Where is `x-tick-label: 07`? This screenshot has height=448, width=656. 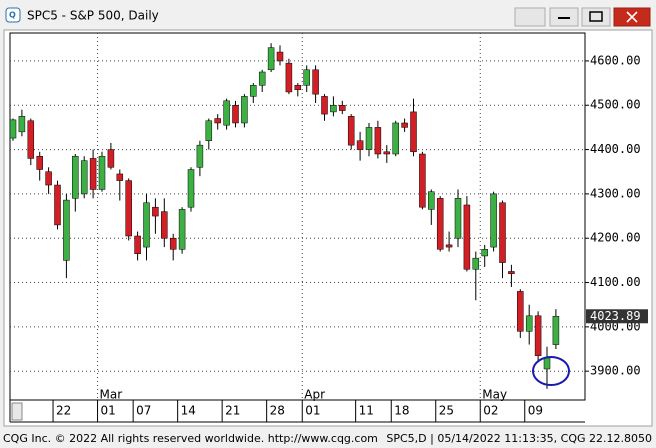
x-tick-label: 07 is located at coordinates (143, 411).